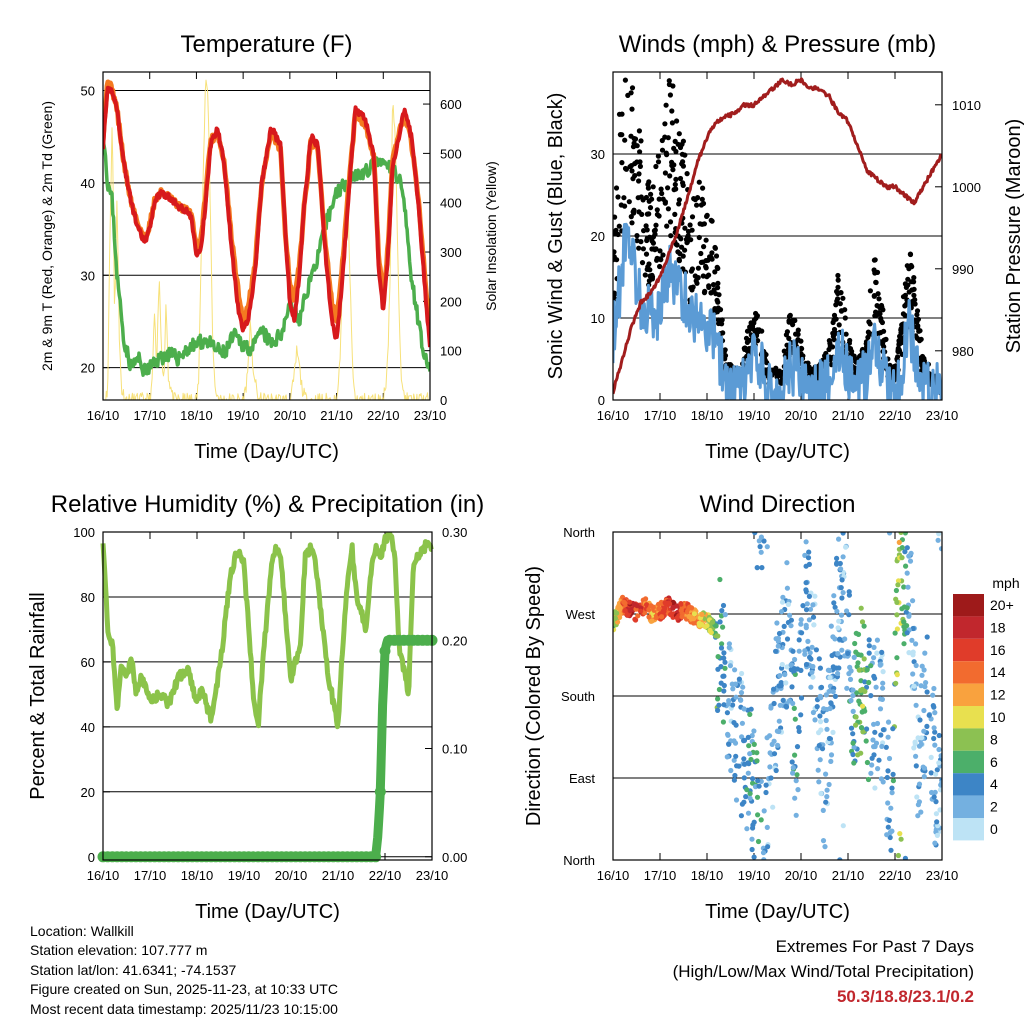 The height and width of the screenshot is (1024, 1024). What do you see at coordinates (777, 696) in the screenshot?
I see `plot-frame` at bounding box center [777, 696].